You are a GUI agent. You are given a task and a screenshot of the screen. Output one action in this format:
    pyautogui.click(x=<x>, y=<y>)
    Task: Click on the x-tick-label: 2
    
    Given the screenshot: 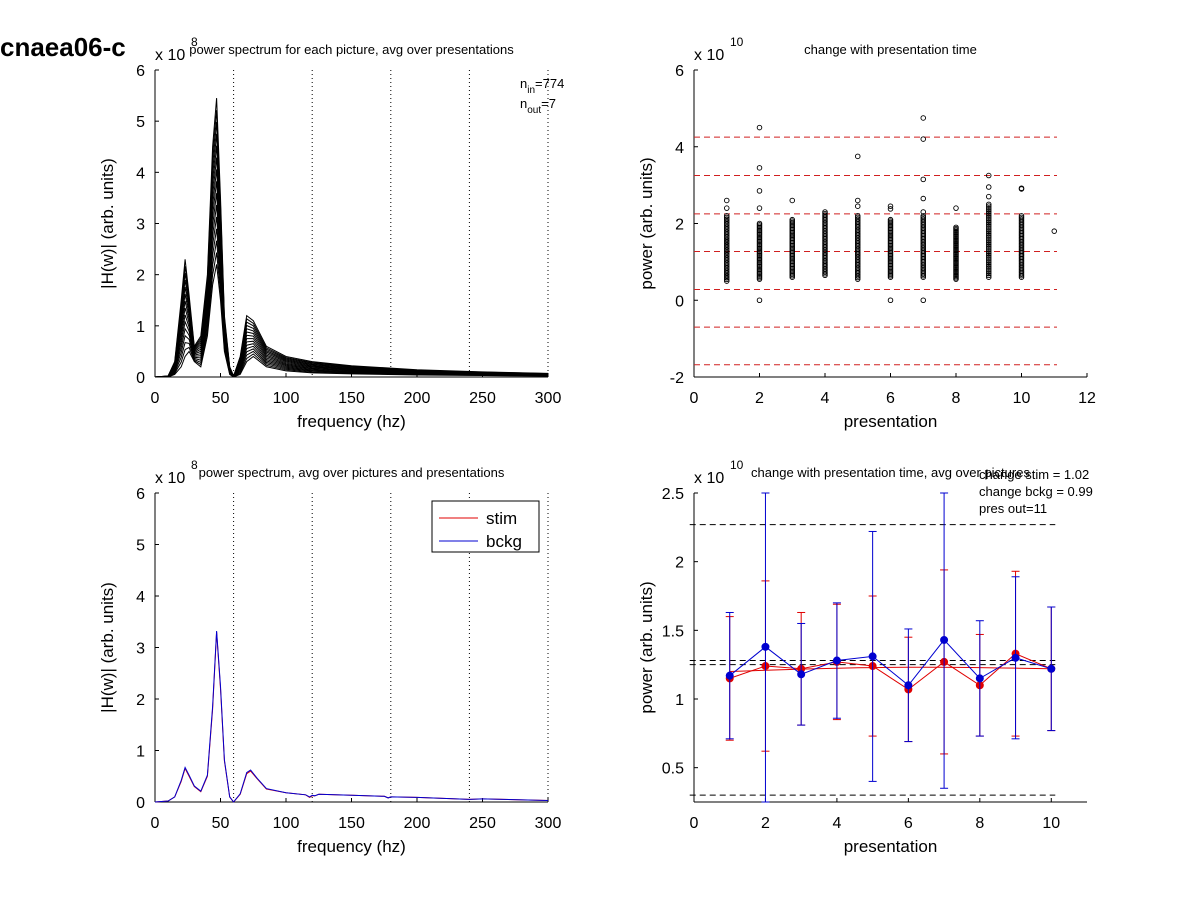 What is the action you would take?
    pyautogui.click(x=759, y=398)
    